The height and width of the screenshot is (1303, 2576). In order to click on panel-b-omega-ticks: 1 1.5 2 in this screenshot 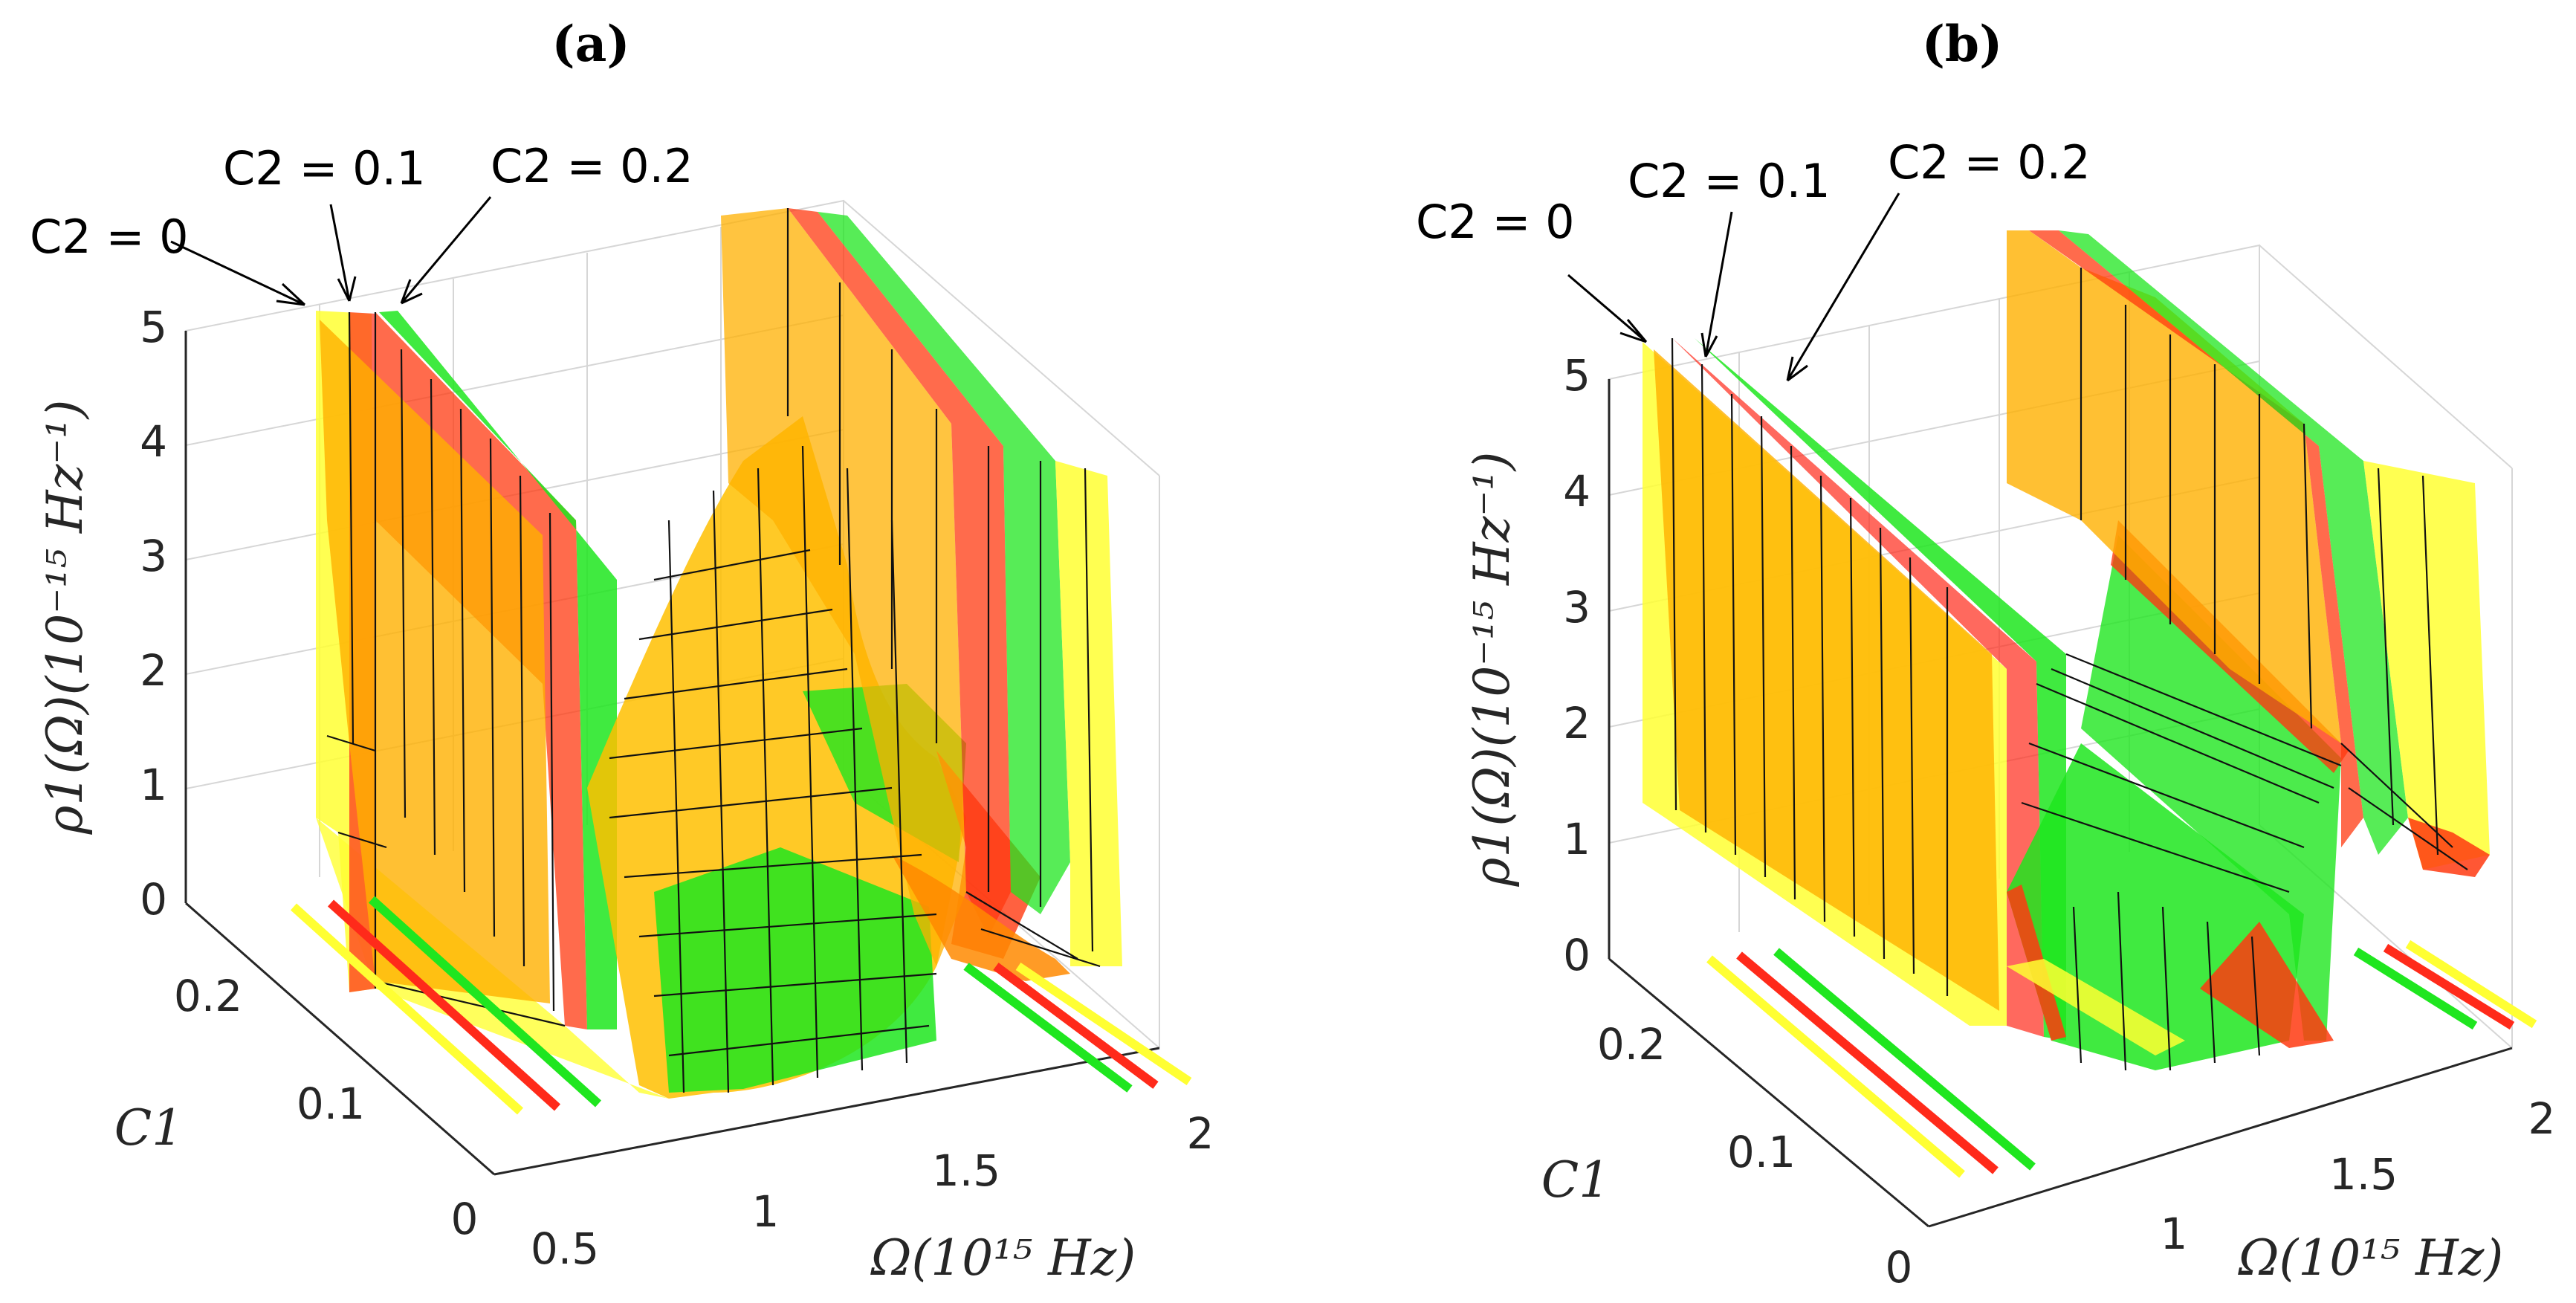, I will do `click(2358, 1176)`.